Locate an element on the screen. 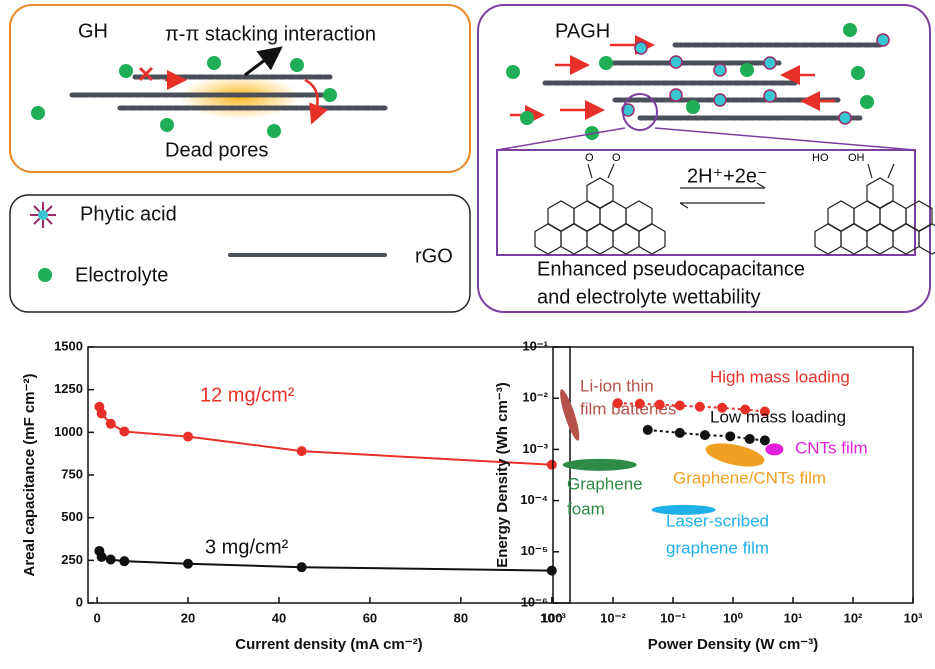 This screenshot has height=669, width=935. gh-label: GH is located at coordinates (93, 31).